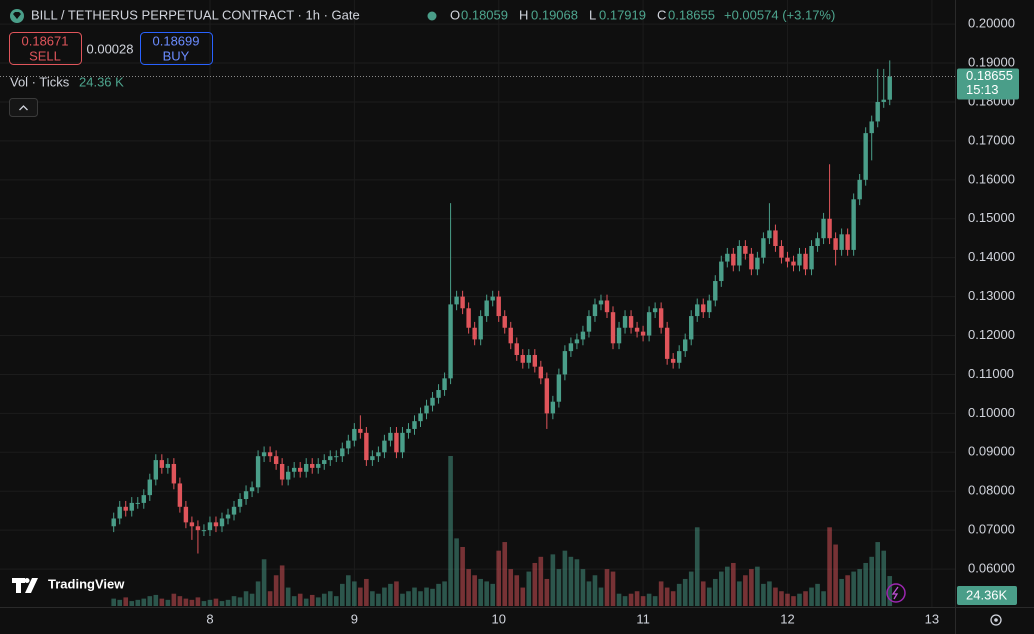  Describe the element at coordinates (432, 16) in the screenshot. I see `status-dot` at that location.